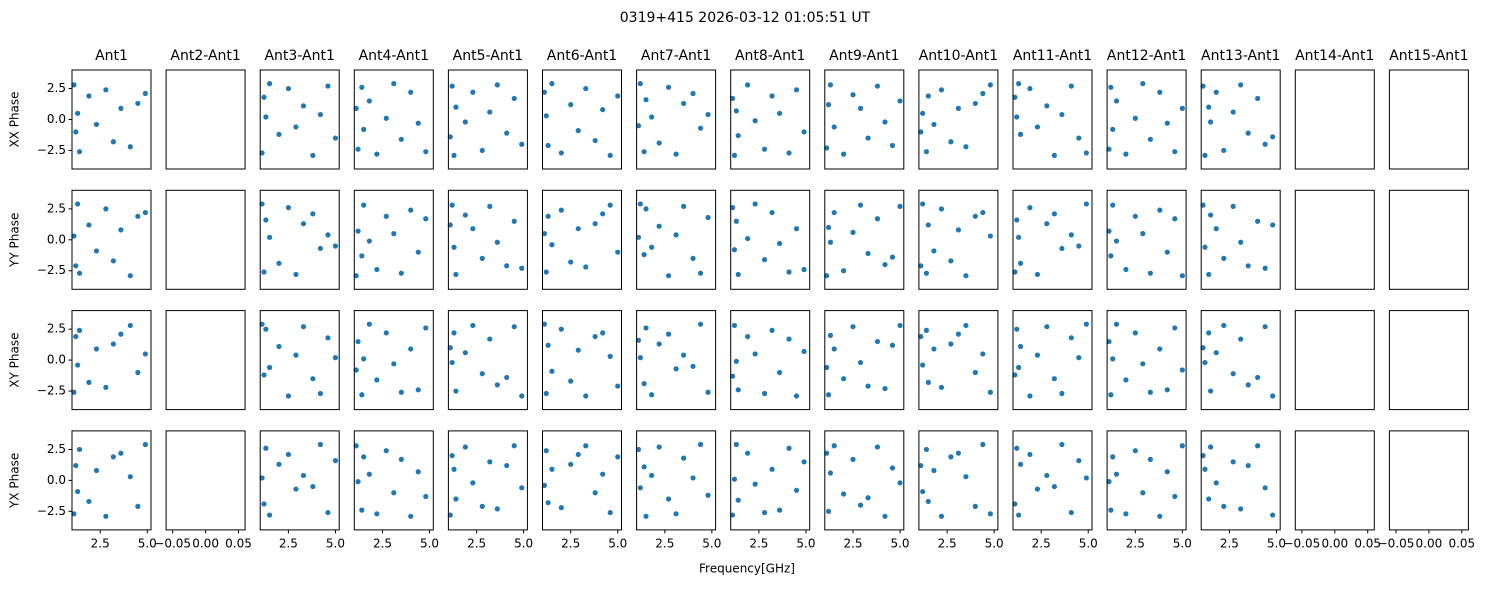 This screenshot has width=1489, height=590. What do you see at coordinates (299, 56) in the screenshot?
I see `panel-title: Ant3-Ant1` at bounding box center [299, 56].